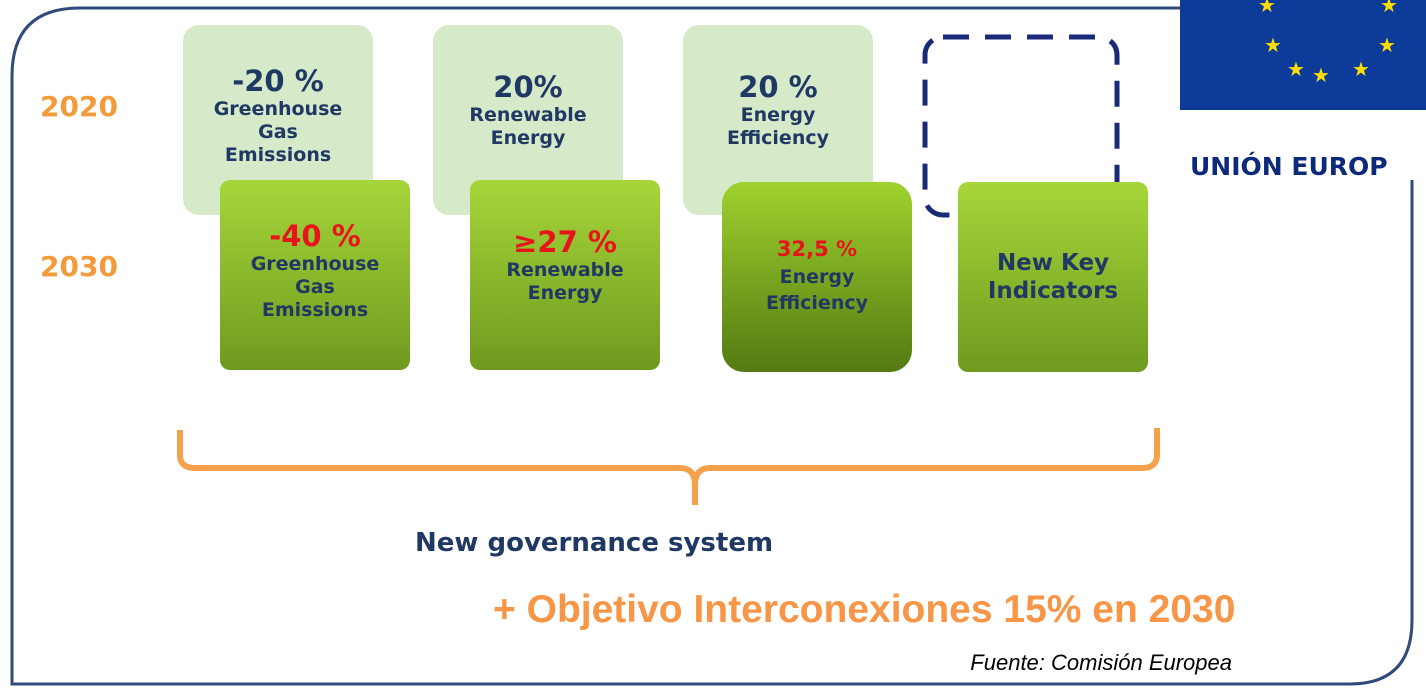  What do you see at coordinates (864, 609) in the screenshot?
I see `objective: + Objetivo Interconexiones 15% en 2030` at bounding box center [864, 609].